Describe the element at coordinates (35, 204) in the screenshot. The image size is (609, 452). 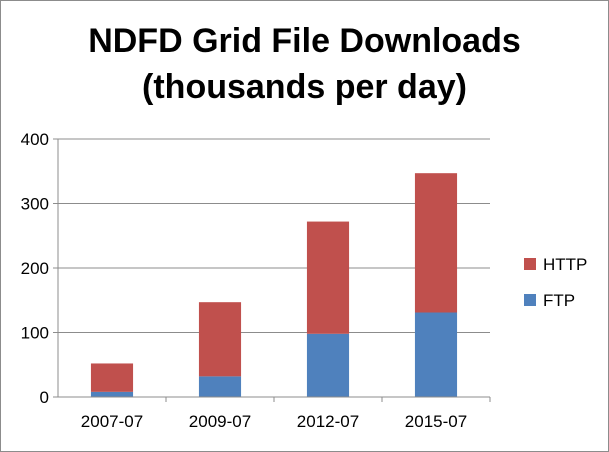
I see `y-tick-label: 300` at that location.